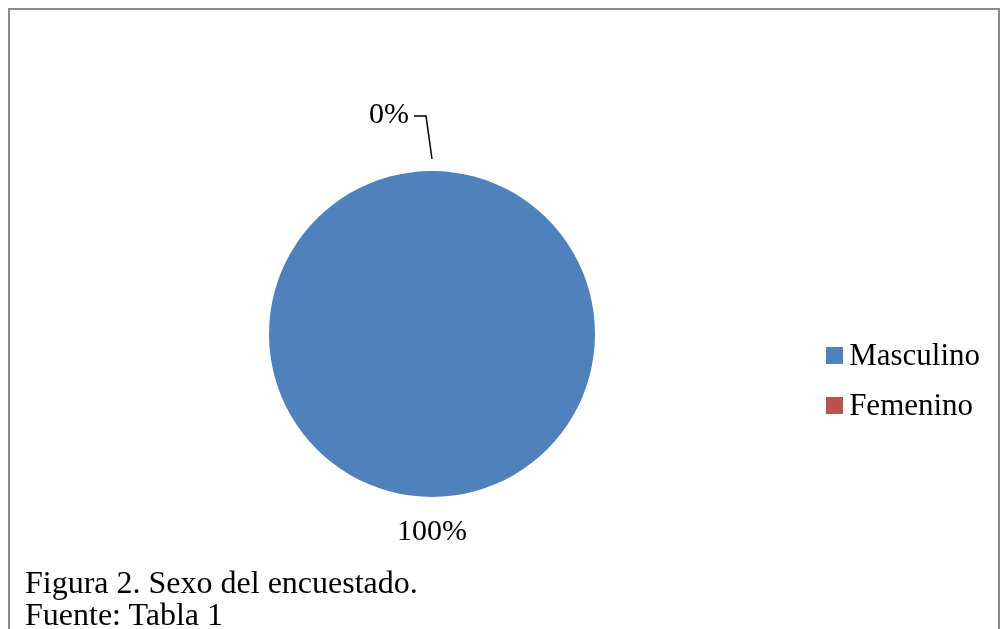 Image resolution: width=1004 pixels, height=629 pixels. I want to click on legend-label: Masculino, so click(914, 354).